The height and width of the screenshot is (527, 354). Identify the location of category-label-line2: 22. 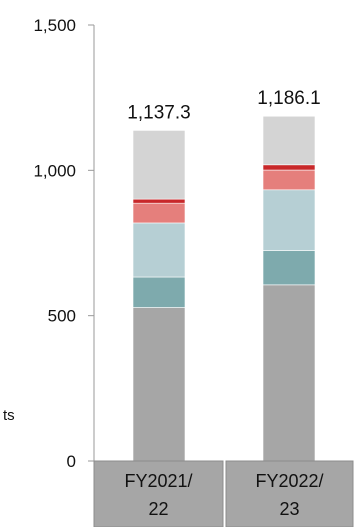
(158, 509).